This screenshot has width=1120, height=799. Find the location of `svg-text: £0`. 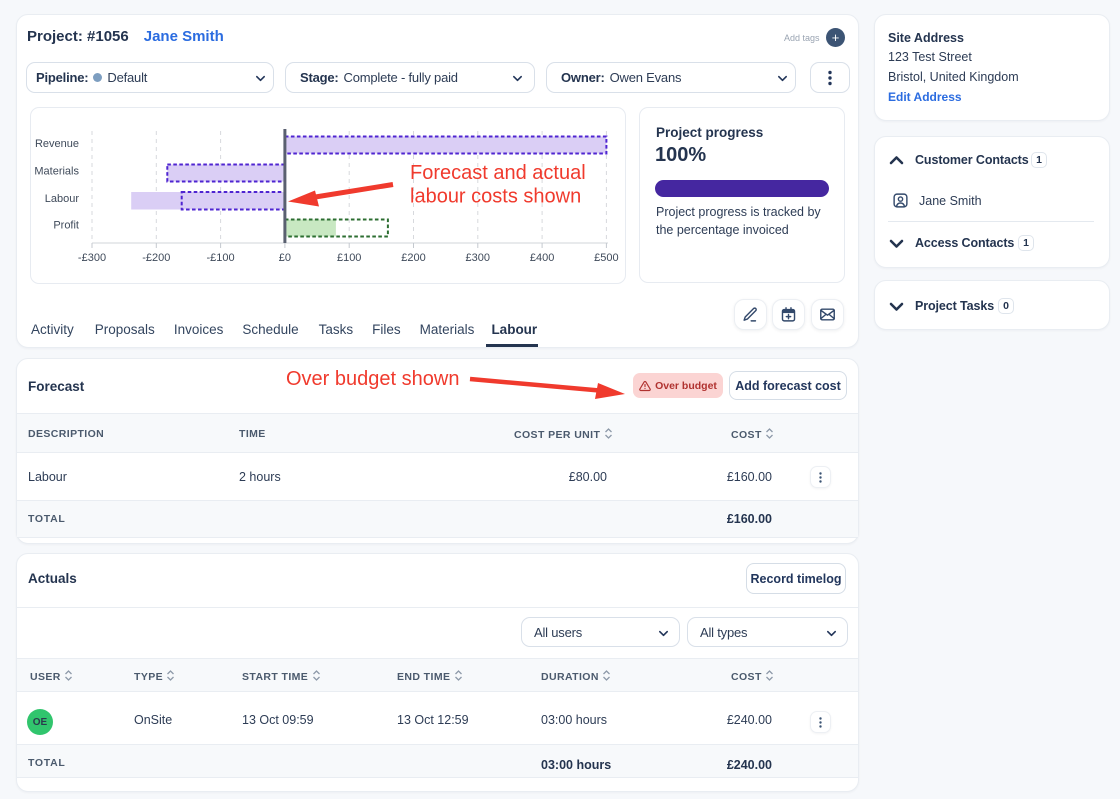

svg-text: £0 is located at coordinates (285, 258).